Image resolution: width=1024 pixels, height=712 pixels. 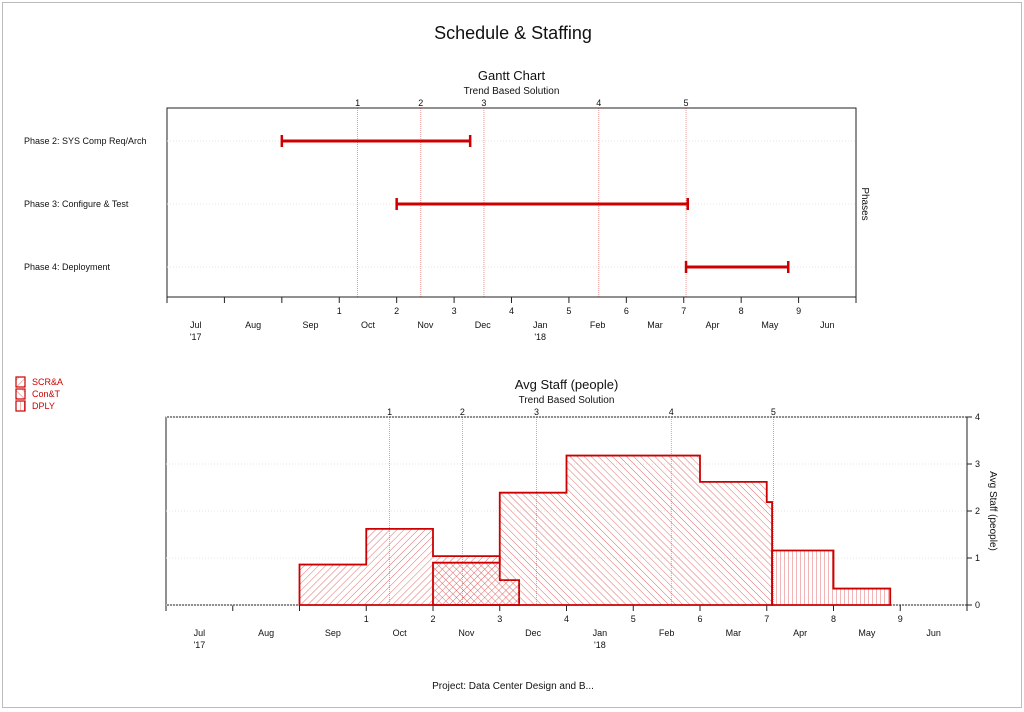 What do you see at coordinates (46, 394) in the screenshot?
I see `legend-label: Con&T` at bounding box center [46, 394].